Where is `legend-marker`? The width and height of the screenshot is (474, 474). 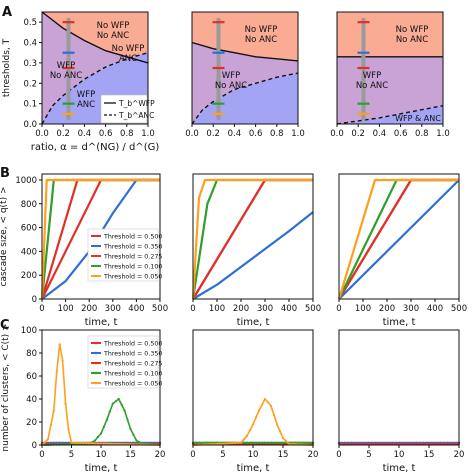
legend-marker is located at coordinates (96, 343).